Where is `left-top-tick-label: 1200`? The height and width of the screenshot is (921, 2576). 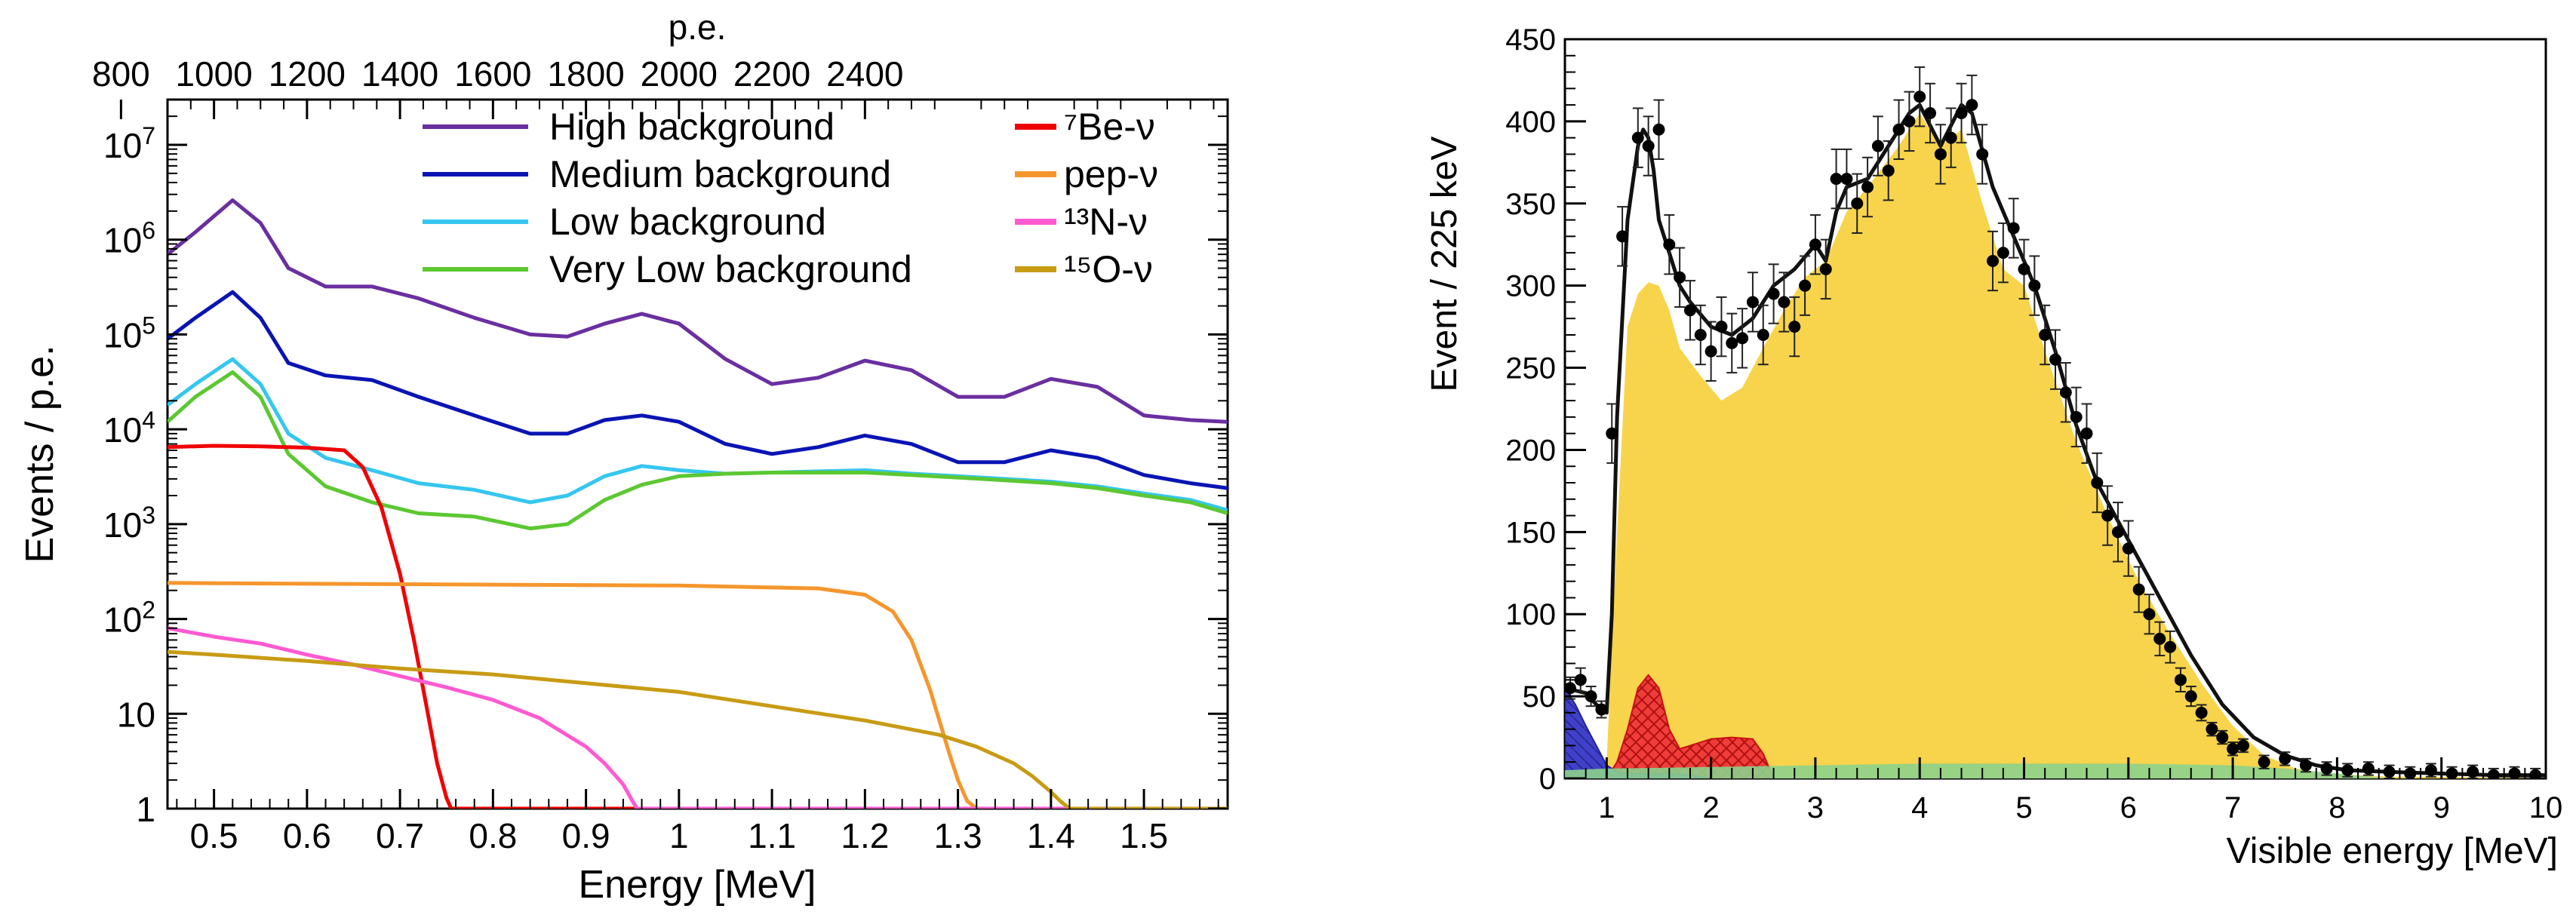 left-top-tick-label: 1200 is located at coordinates (307, 74).